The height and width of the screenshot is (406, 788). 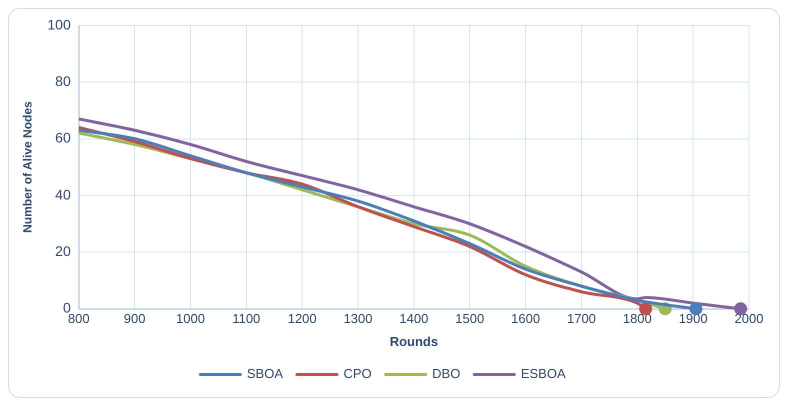 I want to click on y-axis-title: Number of Alive Nodes, so click(x=27, y=166).